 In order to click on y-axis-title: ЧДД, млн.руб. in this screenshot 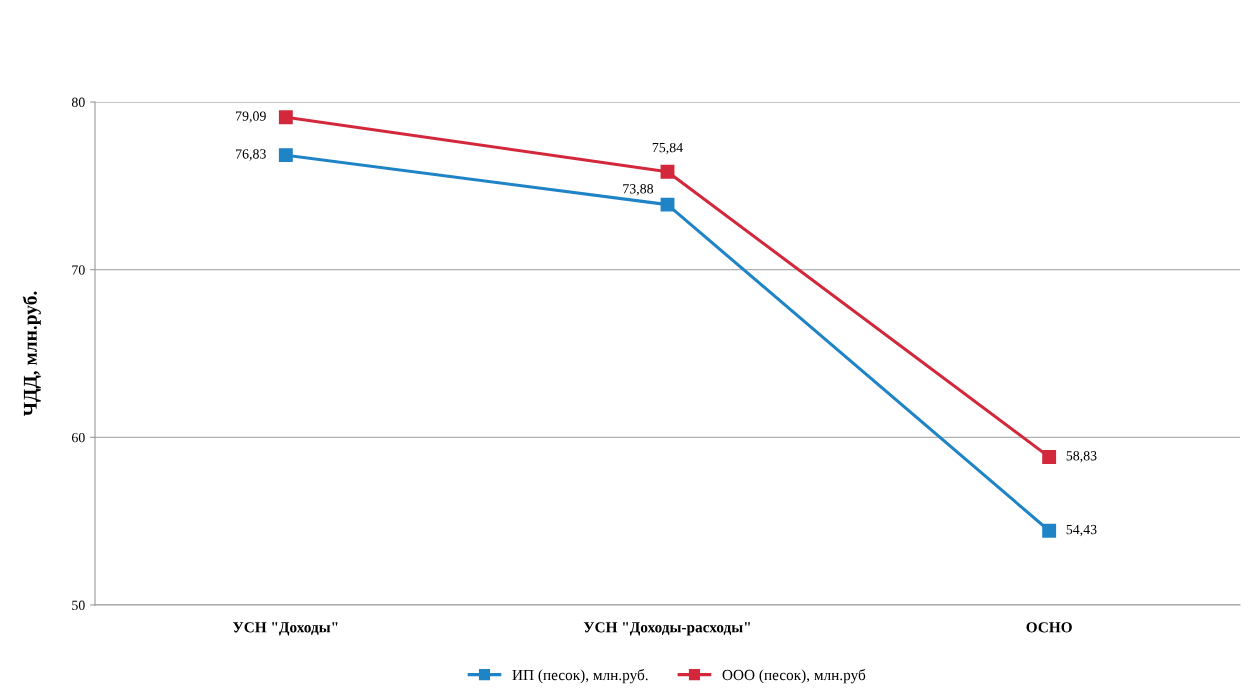, I will do `click(31, 354)`.